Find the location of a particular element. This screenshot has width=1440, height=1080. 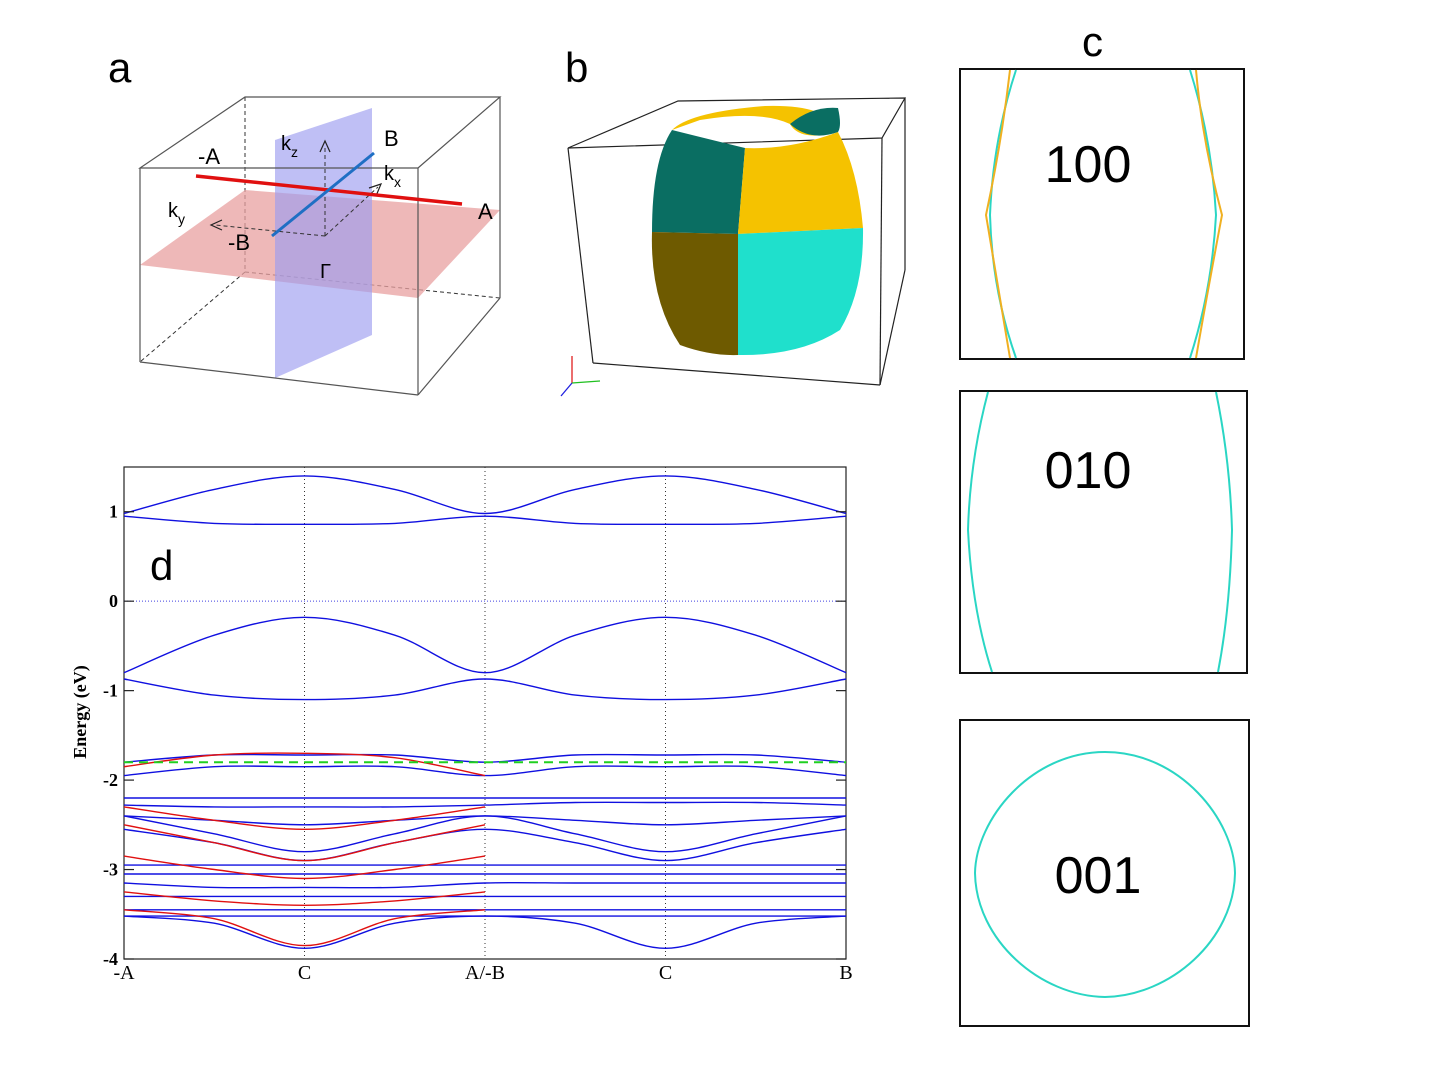

band-red5 is located at coordinates (304, 899).